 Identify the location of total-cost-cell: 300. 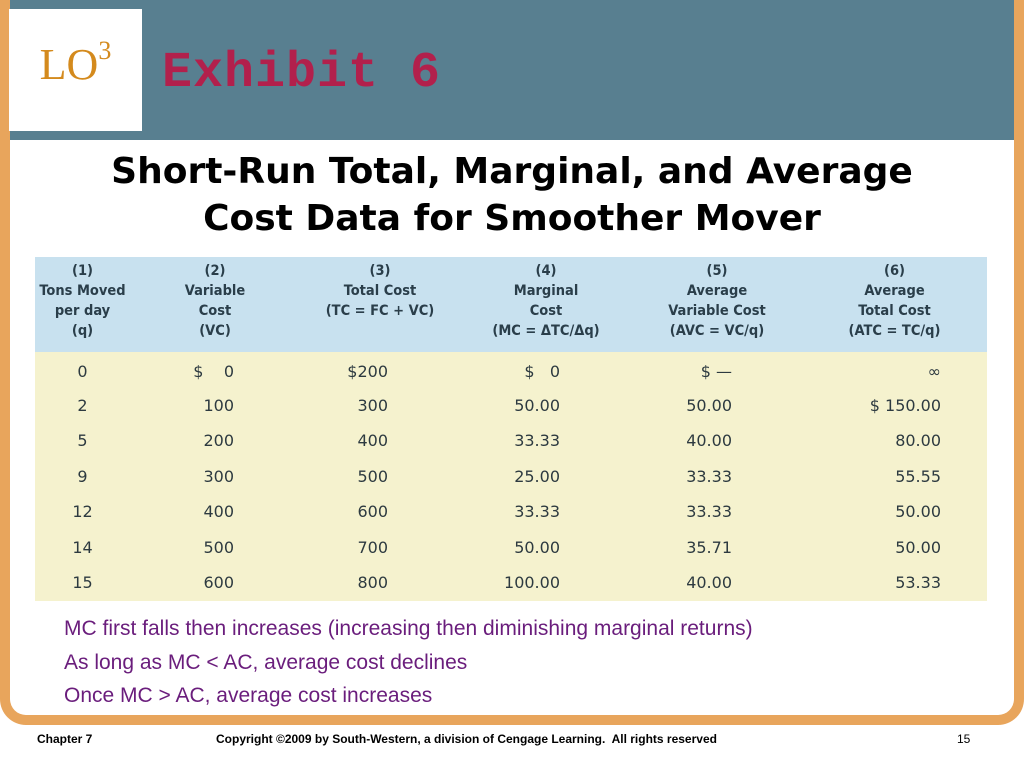
(372, 405).